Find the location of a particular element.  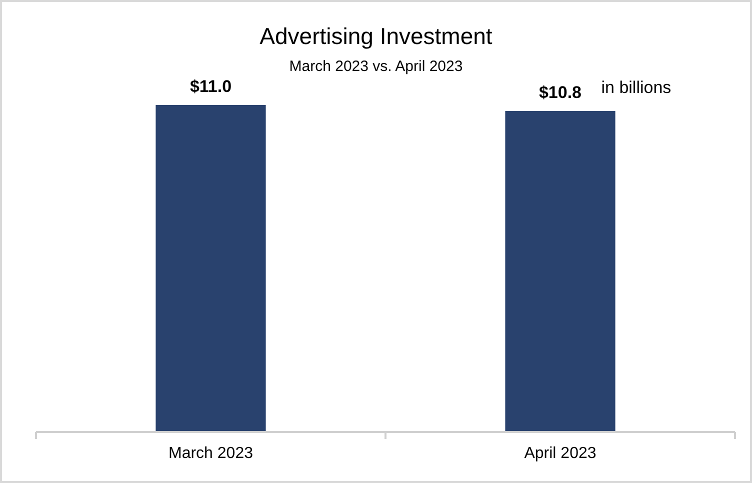

data-label: $11.0 is located at coordinates (211, 86).